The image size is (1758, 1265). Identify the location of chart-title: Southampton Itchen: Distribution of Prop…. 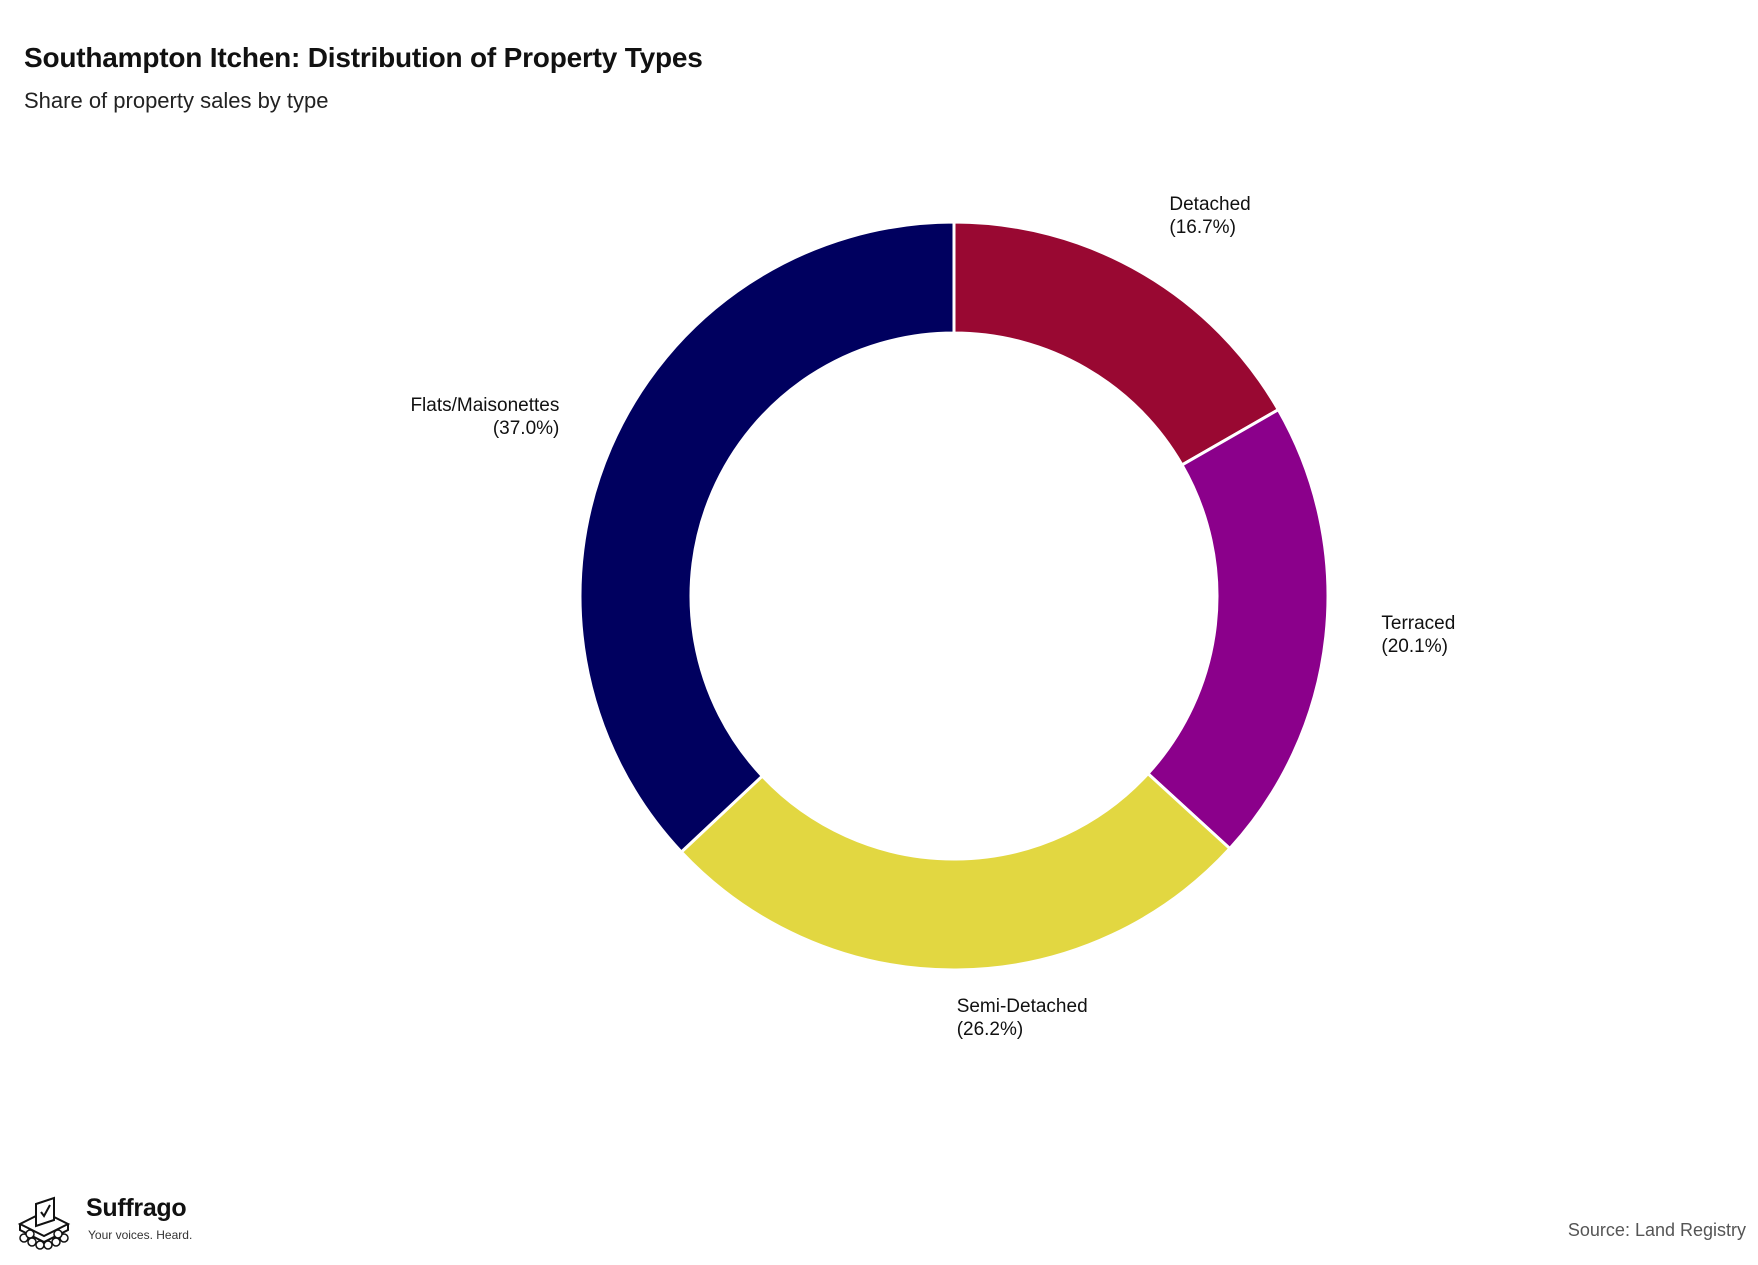
(363, 57).